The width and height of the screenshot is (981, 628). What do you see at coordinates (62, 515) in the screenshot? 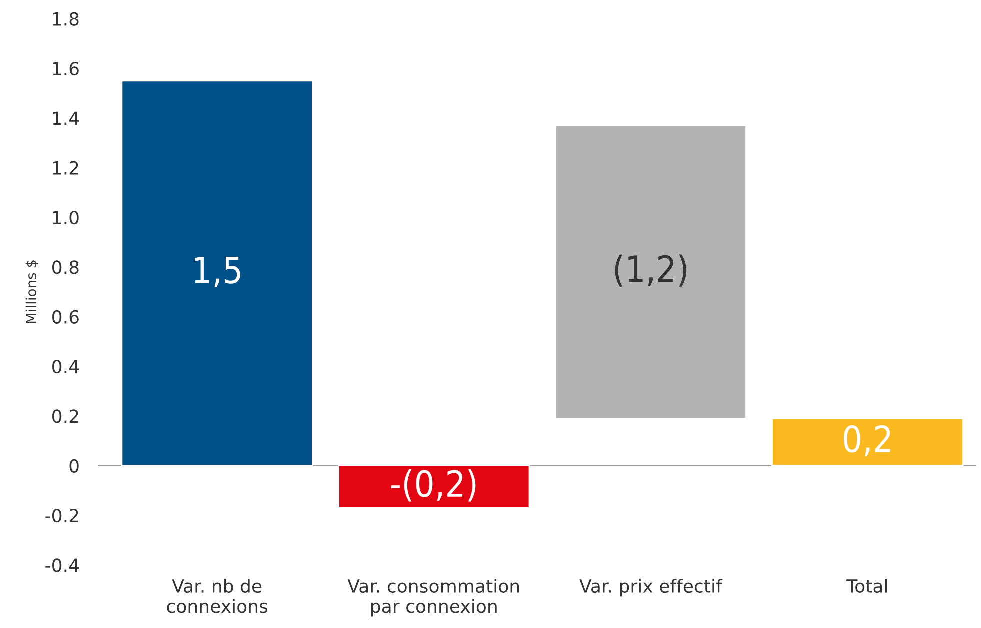
I see `y-tick-label: -0.2` at bounding box center [62, 515].